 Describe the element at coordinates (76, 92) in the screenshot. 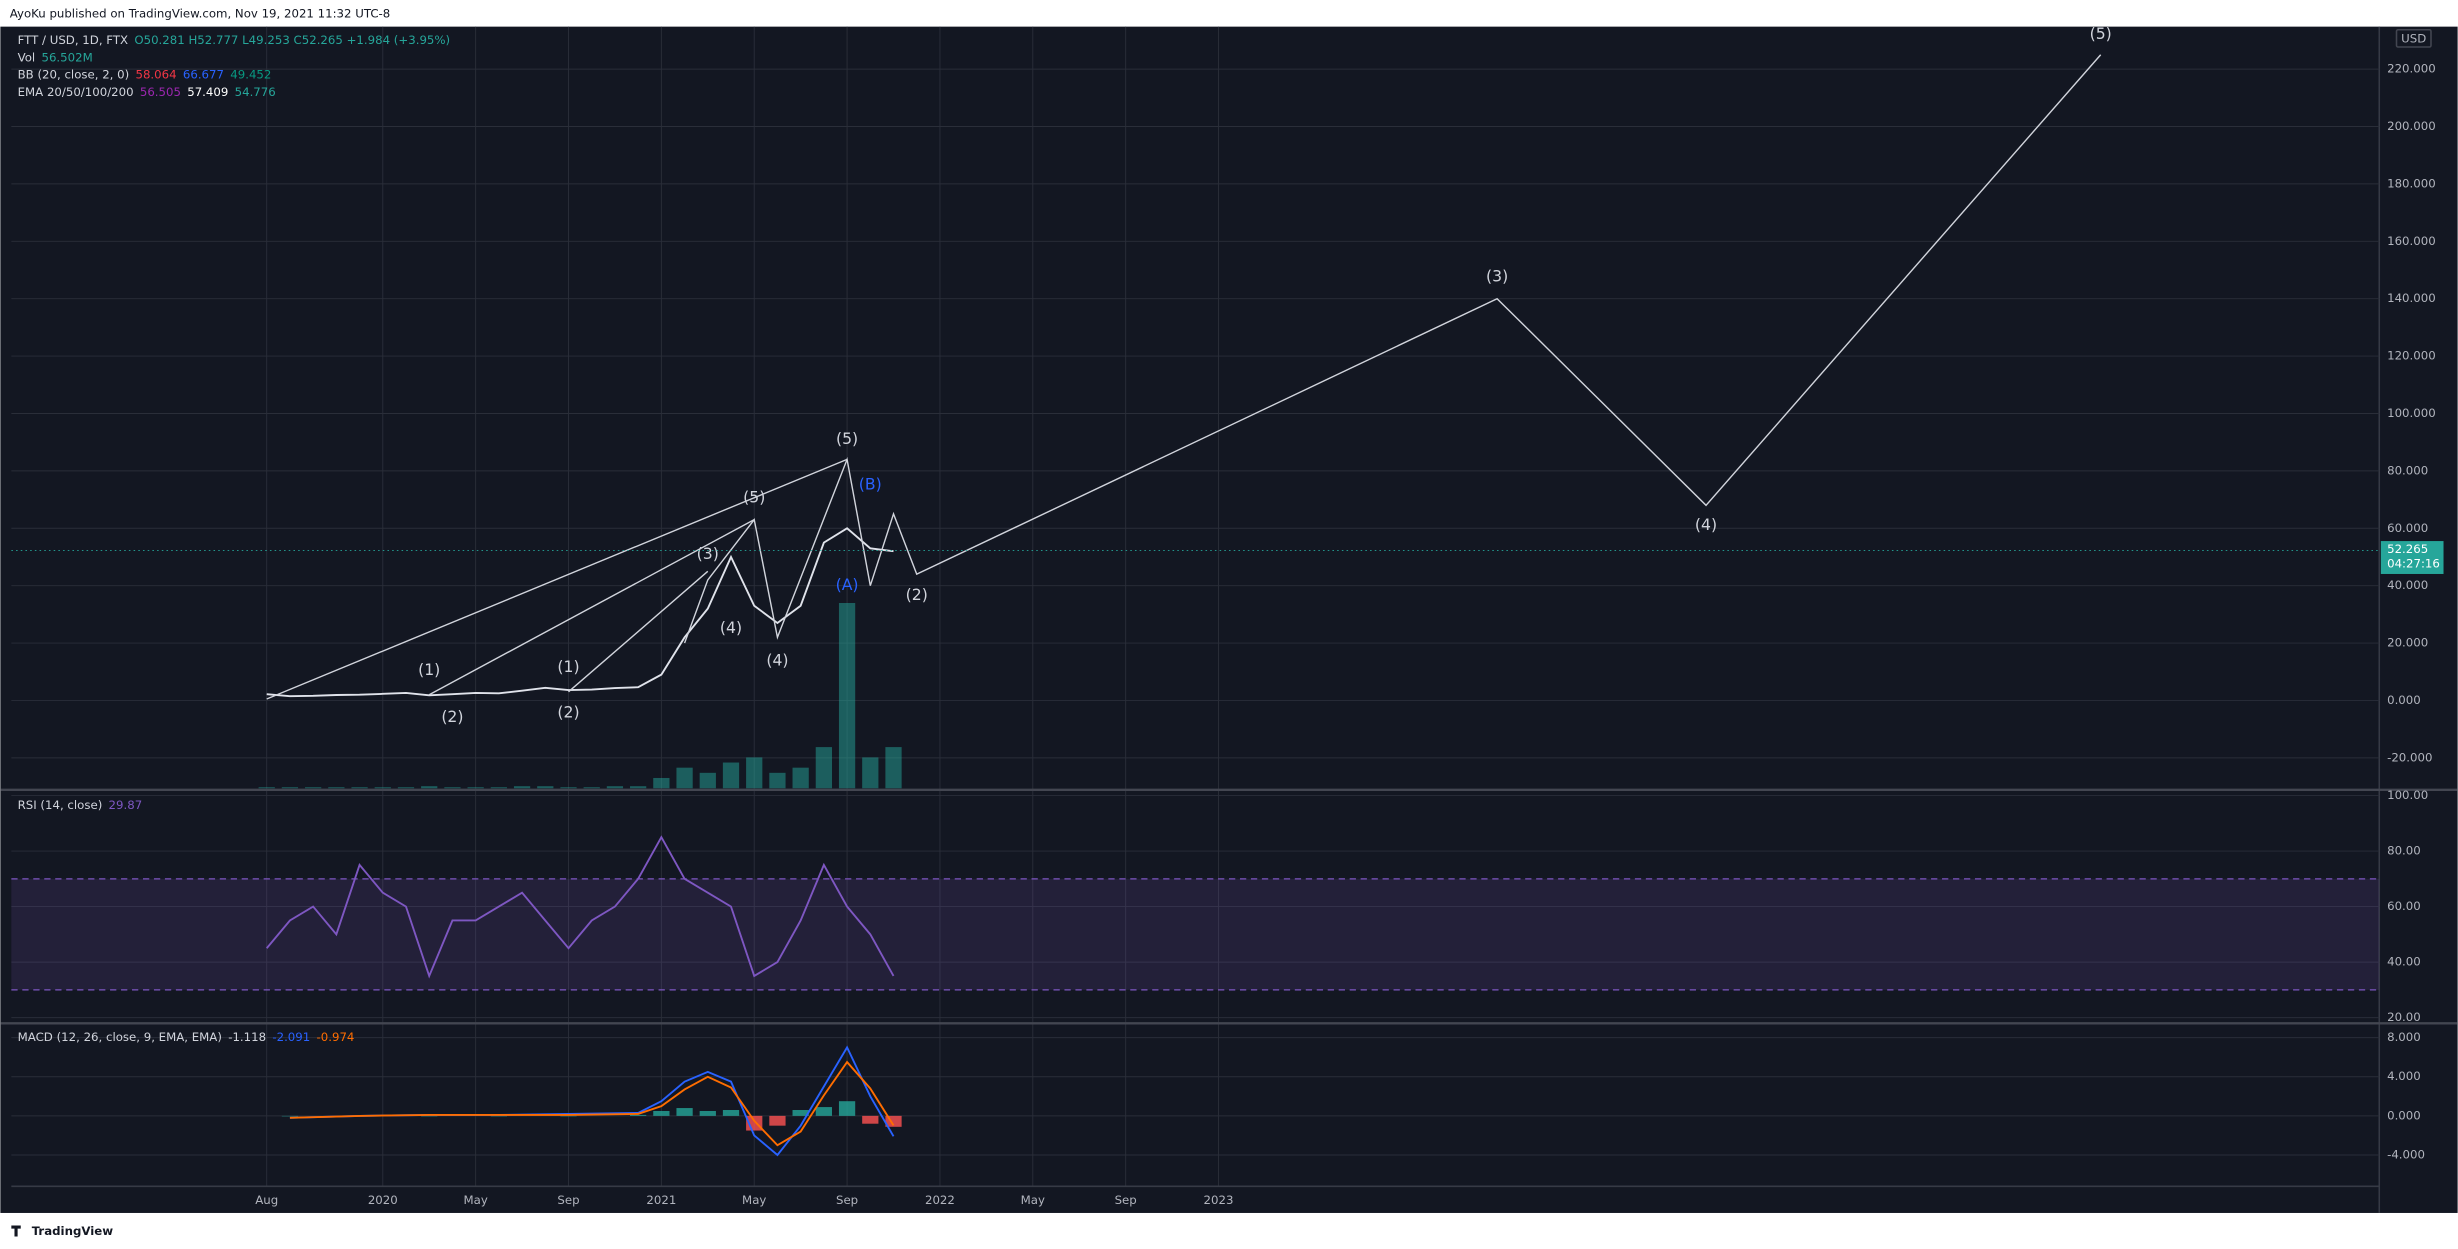

I see `legend-text: EMA 20/50/100/200` at that location.